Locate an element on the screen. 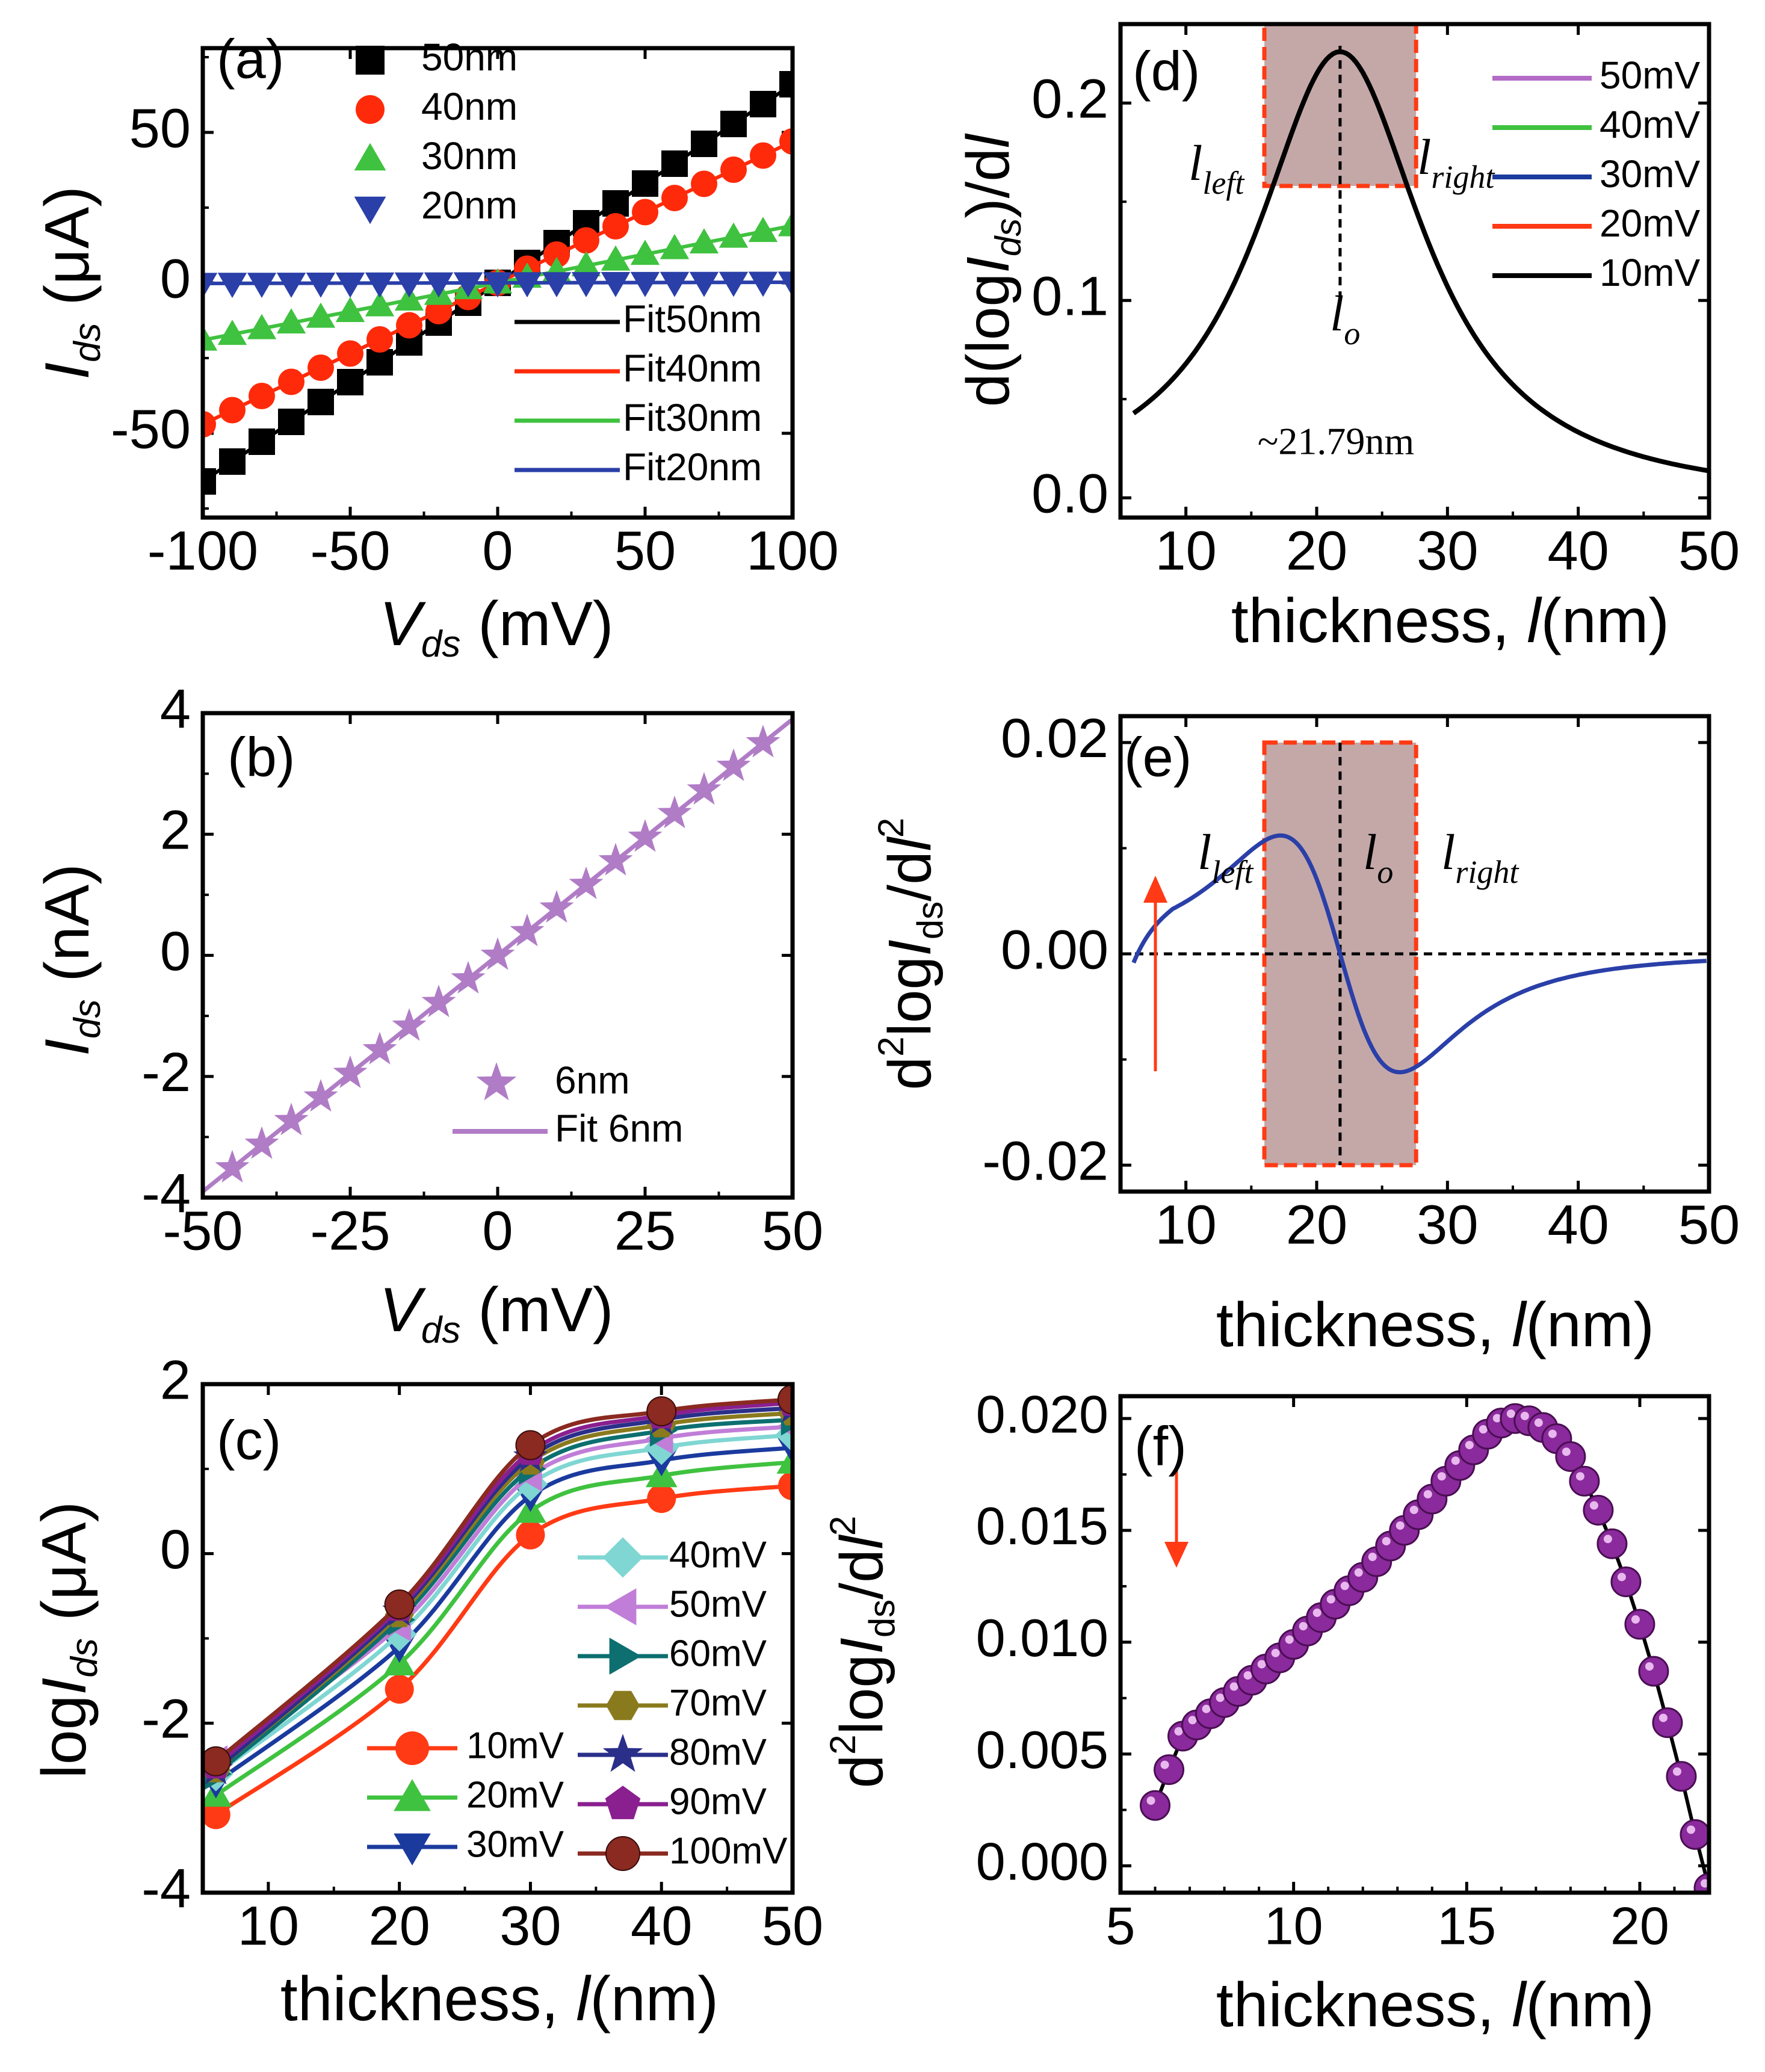 This screenshot has height=2072, width=1765. ann-sub: o is located at coordinates (1352, 333).